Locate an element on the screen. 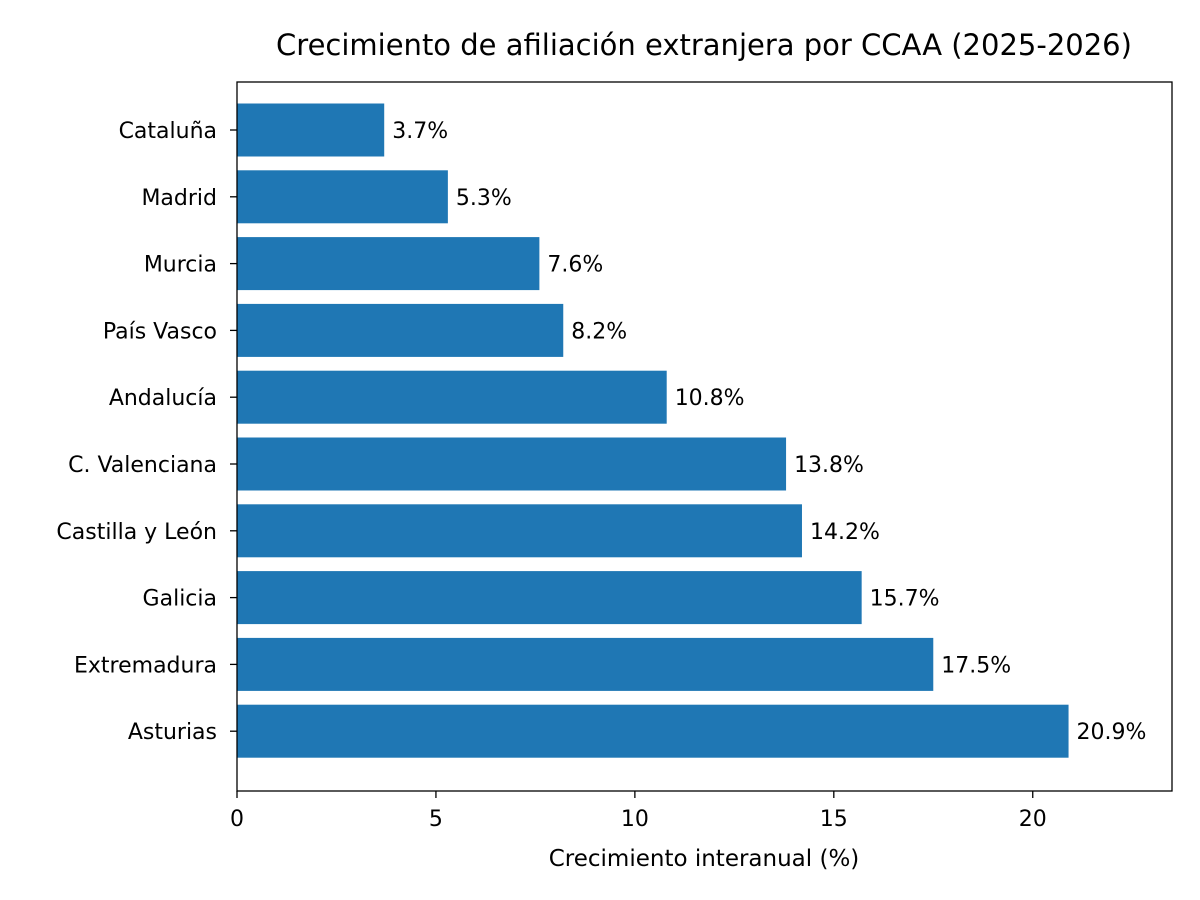 The width and height of the screenshot is (1200, 900). x-axis-group: 0 5 10 15 20 is located at coordinates (638, 811).